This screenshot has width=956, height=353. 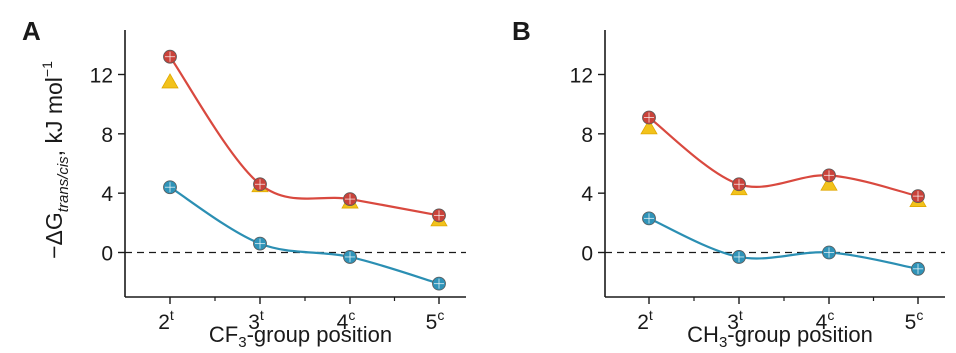 I want to click on panel-label: A, so click(x=31, y=31).